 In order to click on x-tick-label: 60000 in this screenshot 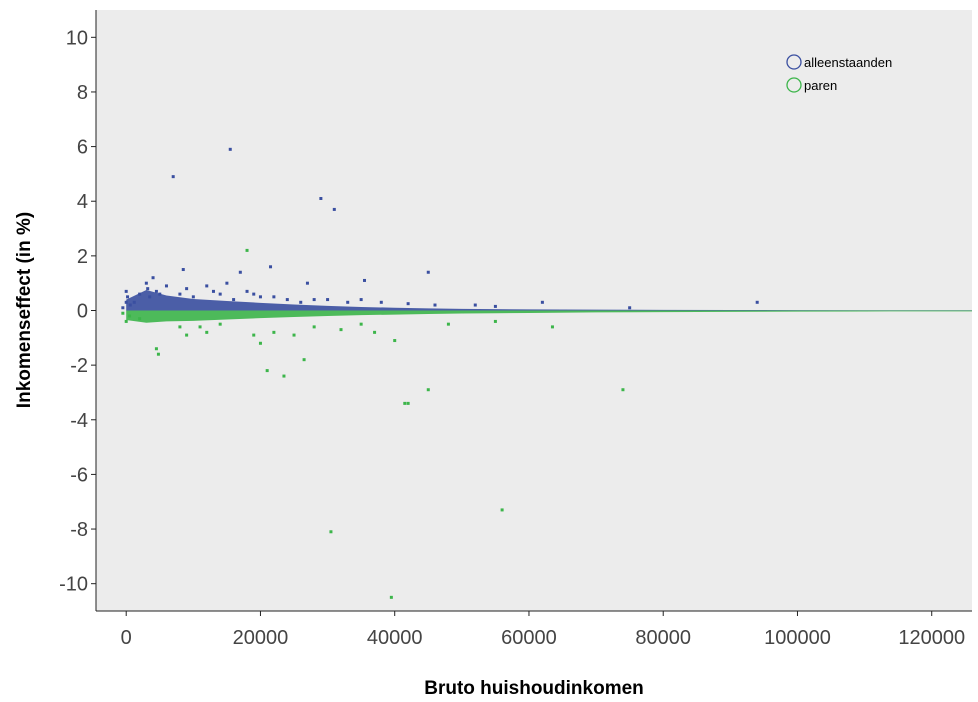, I will do `click(529, 638)`.